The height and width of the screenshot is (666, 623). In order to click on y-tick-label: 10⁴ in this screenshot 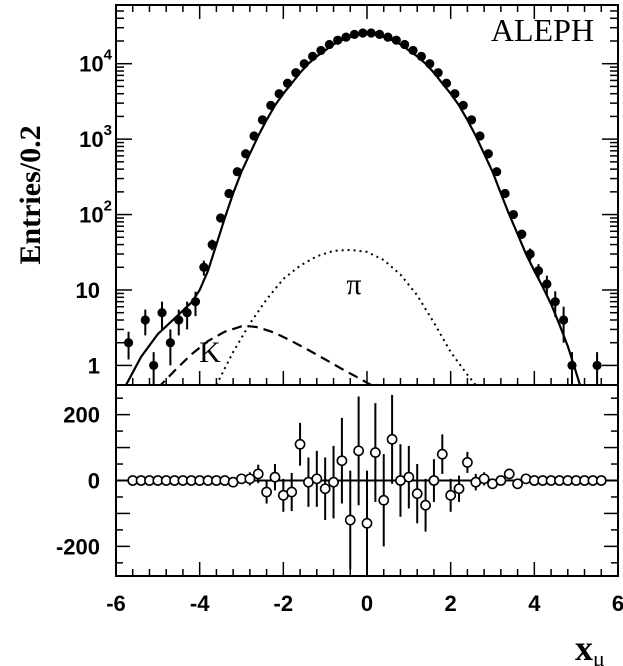, I will do `click(95, 62)`.